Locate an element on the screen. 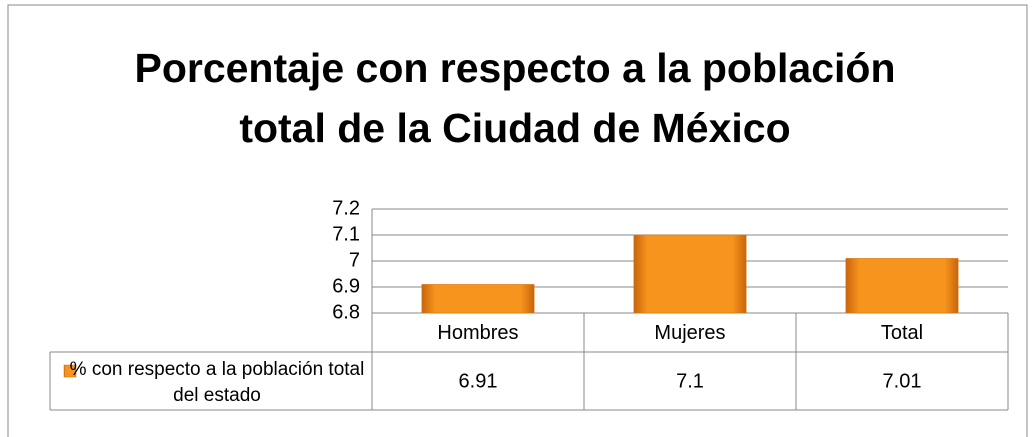  y-tick-label: 7.2 is located at coordinates (346, 208).